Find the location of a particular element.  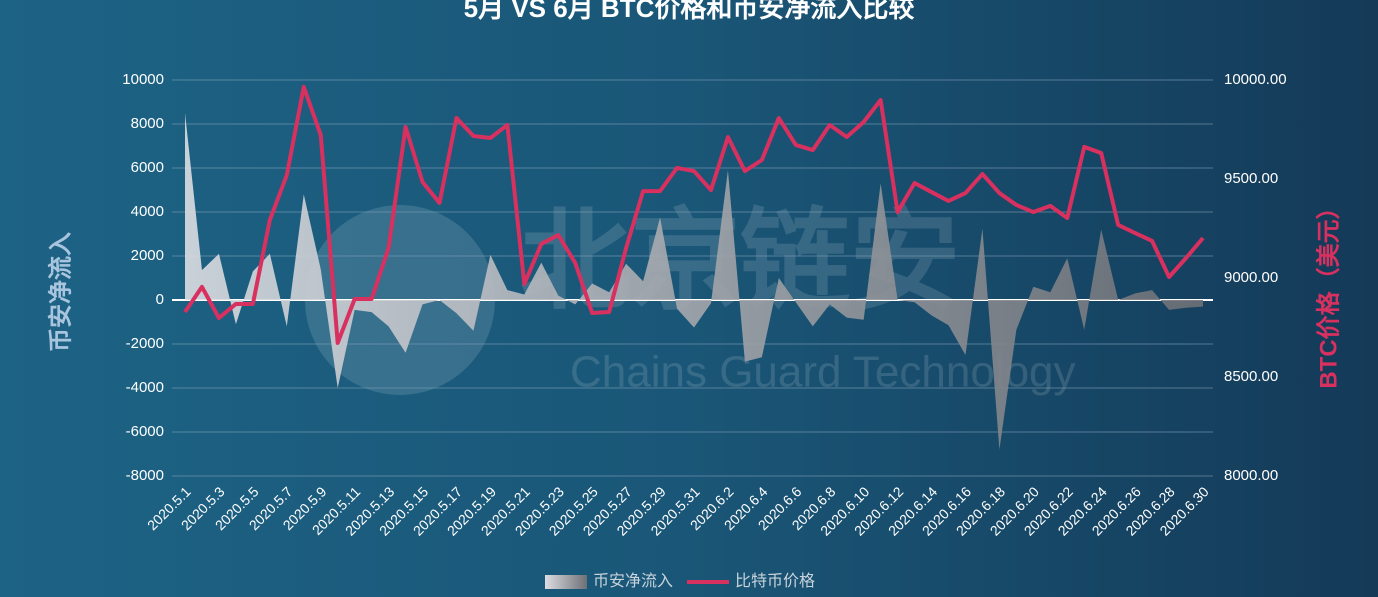

y2-tick-label: 9000.00 is located at coordinates (1251, 277).